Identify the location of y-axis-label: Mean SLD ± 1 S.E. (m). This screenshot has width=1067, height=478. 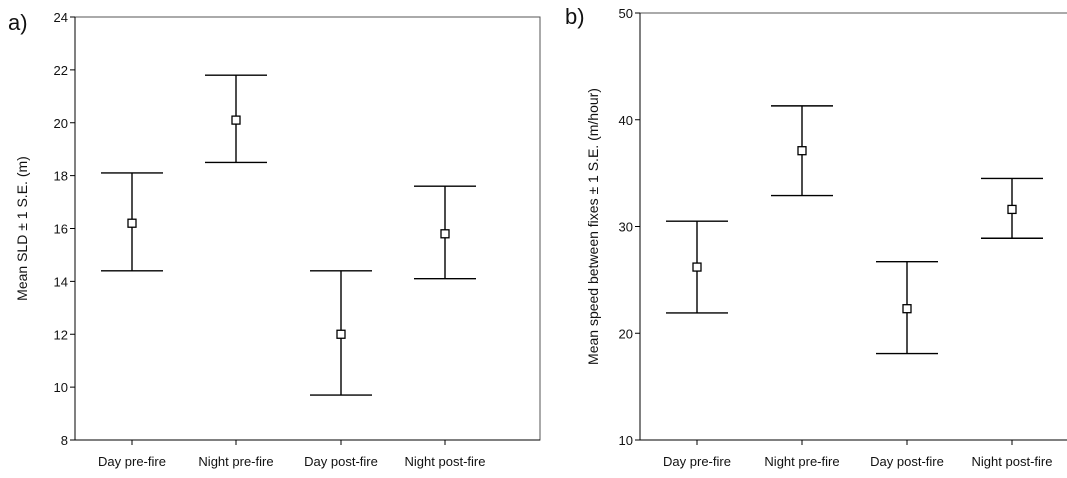
(22, 228).